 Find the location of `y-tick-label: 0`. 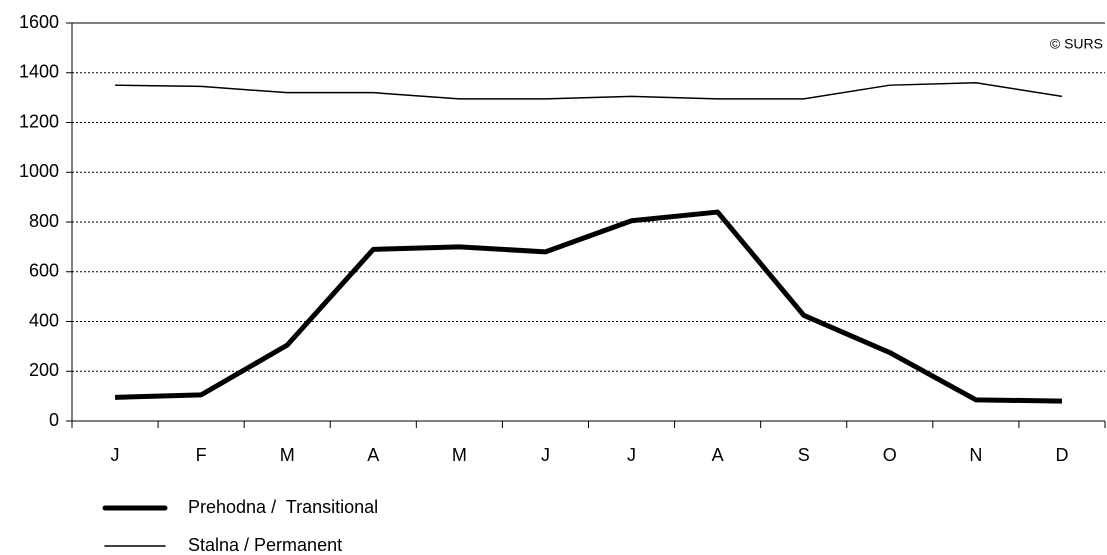

y-tick-label: 0 is located at coordinates (54, 420).